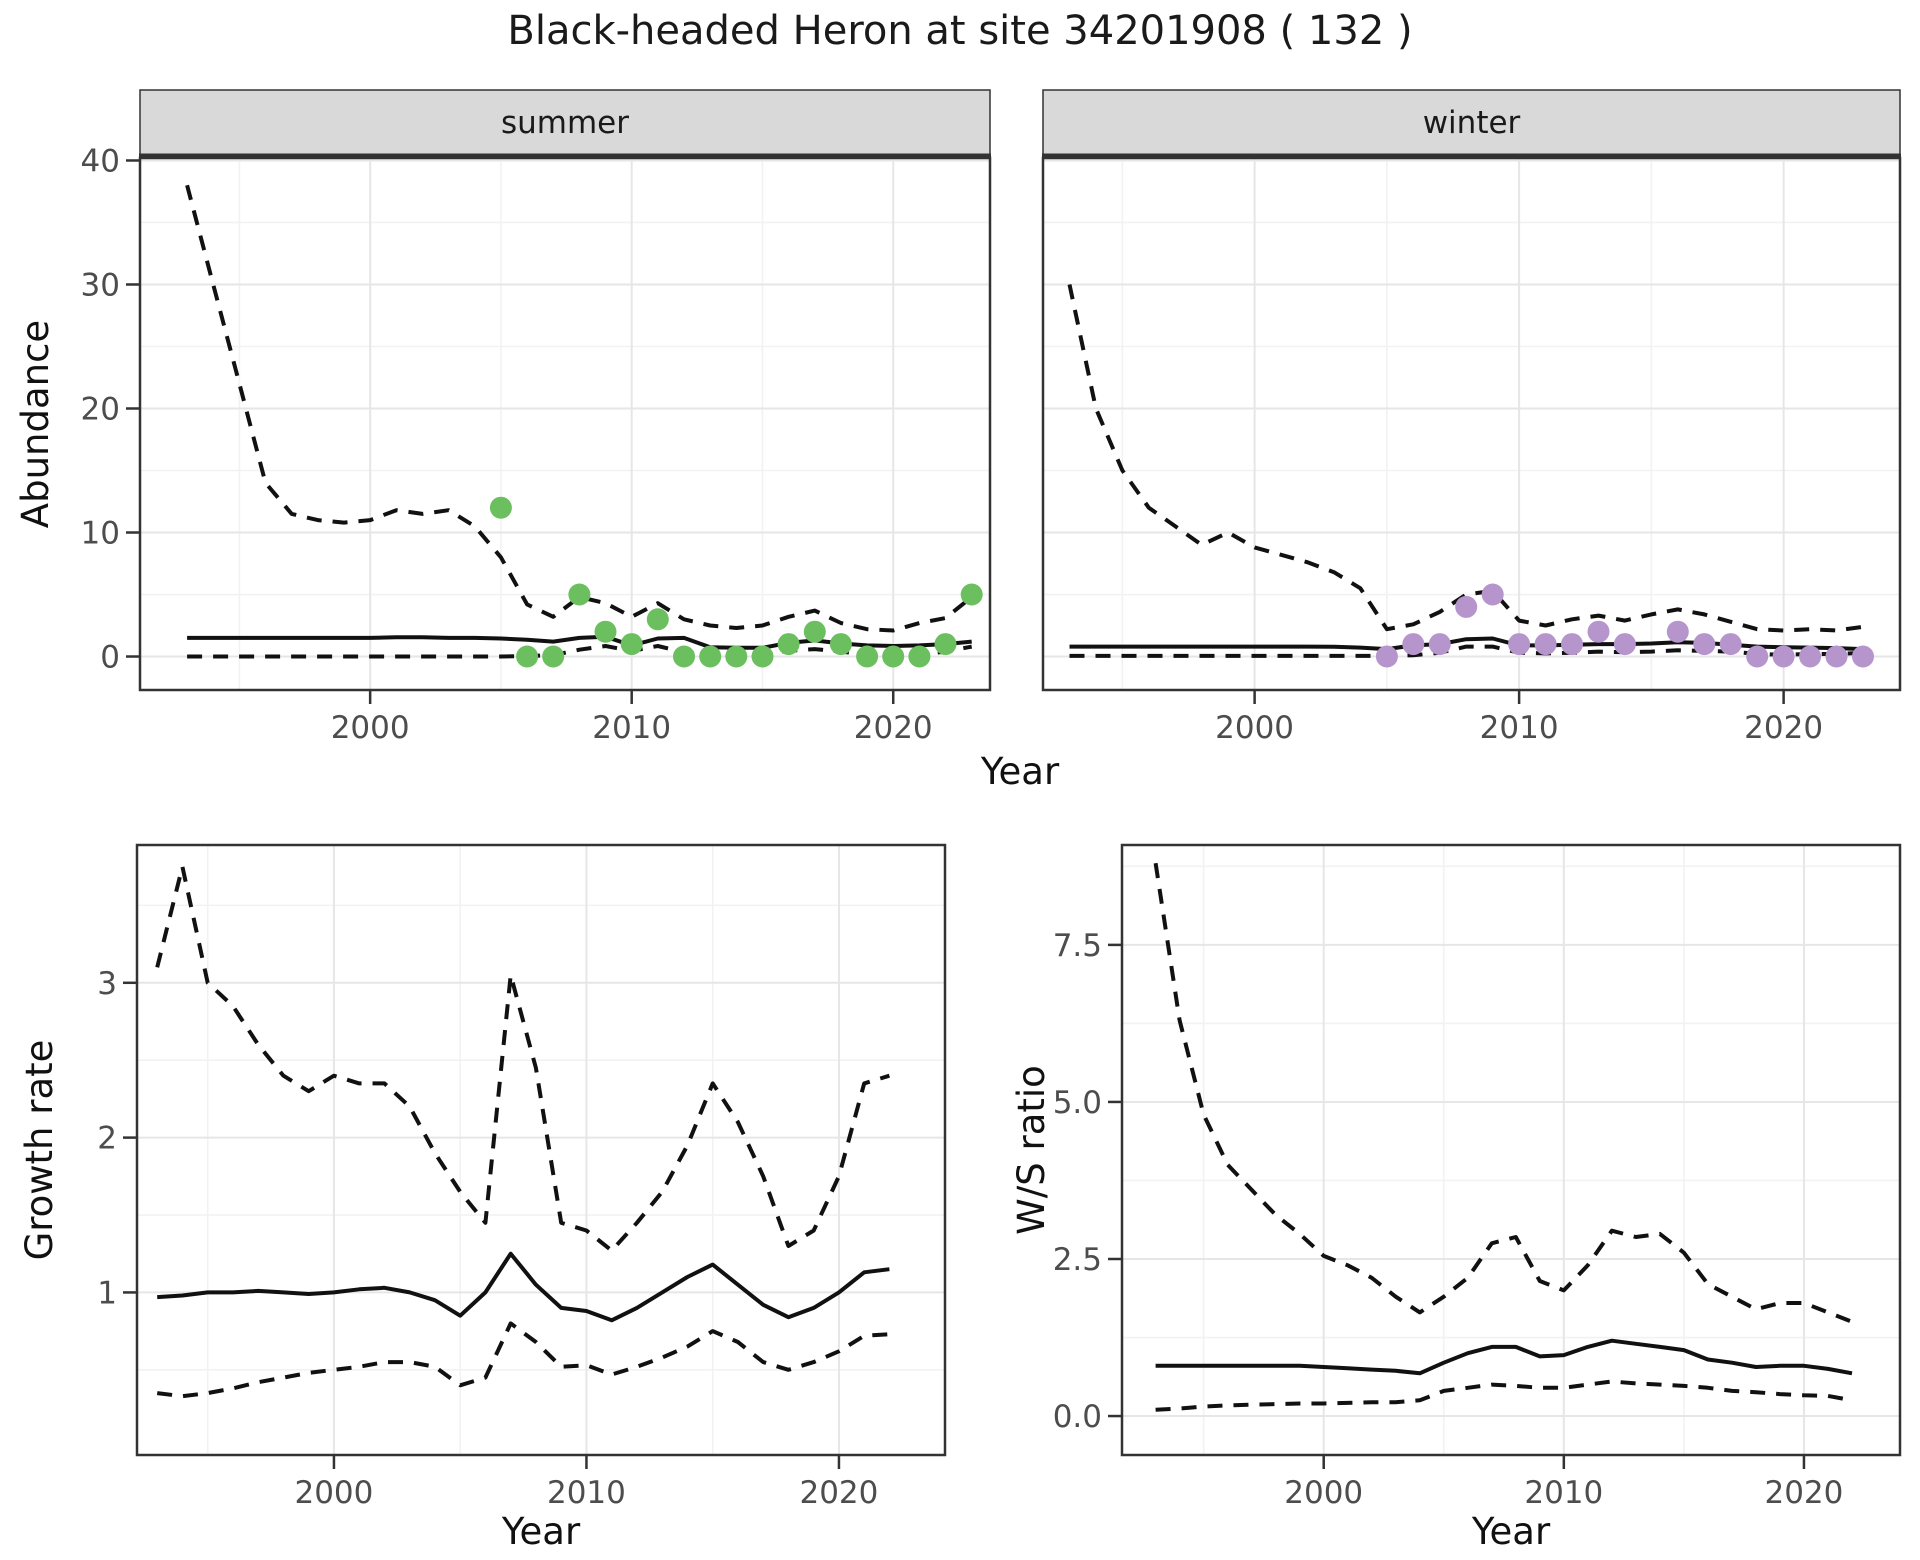 The height and width of the screenshot is (1560, 1920). I want to click on ws_ratio-upper-ci-line, so click(1503, 1093).